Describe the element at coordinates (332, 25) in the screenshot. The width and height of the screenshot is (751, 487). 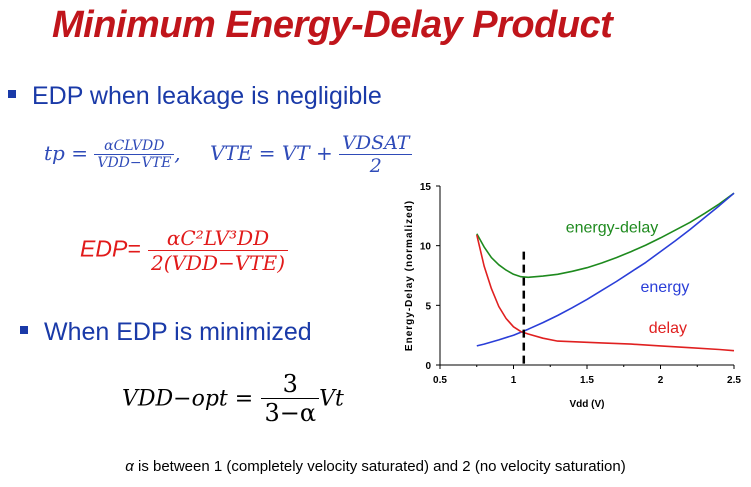
I see `slide-title: Minimum Energy-Delay Product` at that location.